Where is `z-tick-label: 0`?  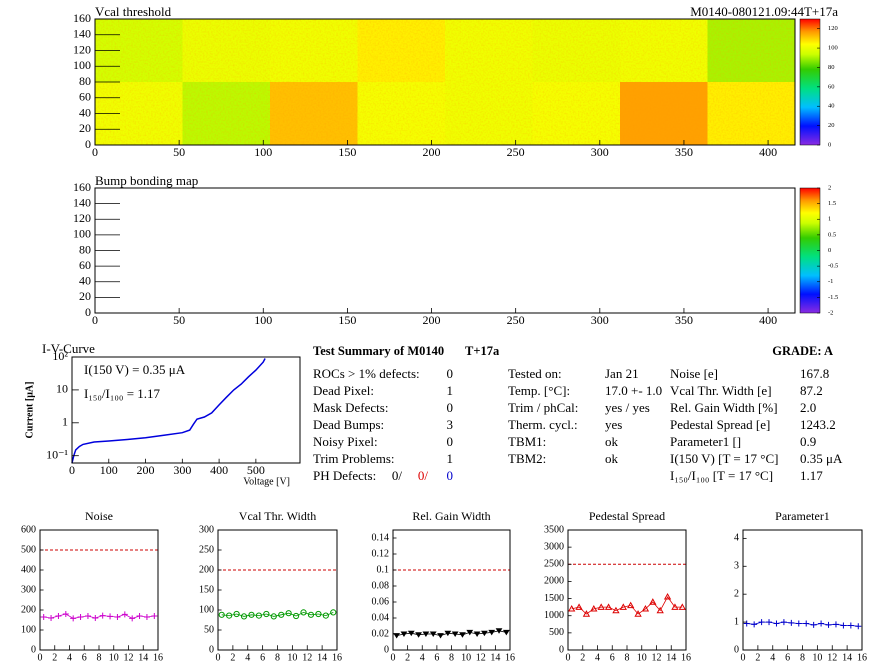 z-tick-label: 0 is located at coordinates (829, 144).